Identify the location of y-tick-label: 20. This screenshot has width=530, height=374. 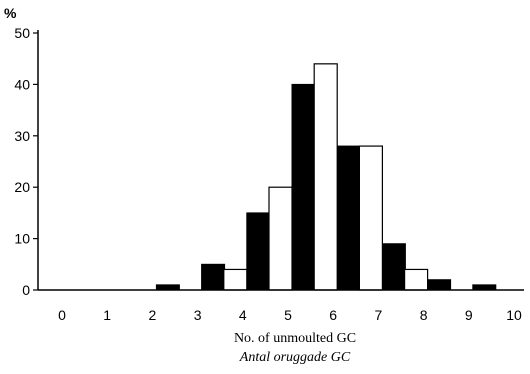
(22, 187).